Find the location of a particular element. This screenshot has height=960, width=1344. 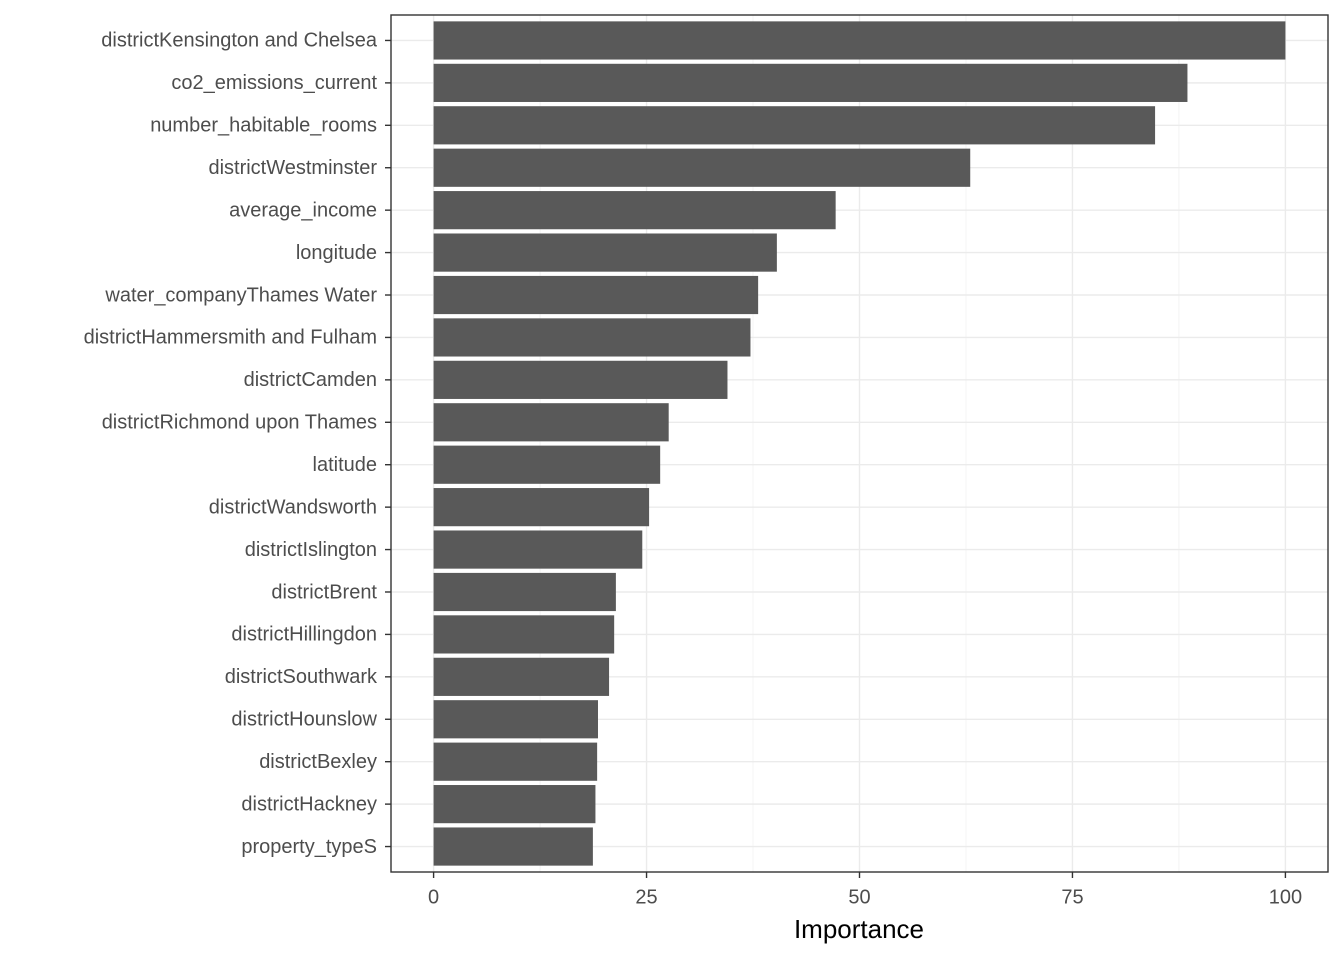

y-tick-label: districtRichmond upon Thames is located at coordinates (239, 423).